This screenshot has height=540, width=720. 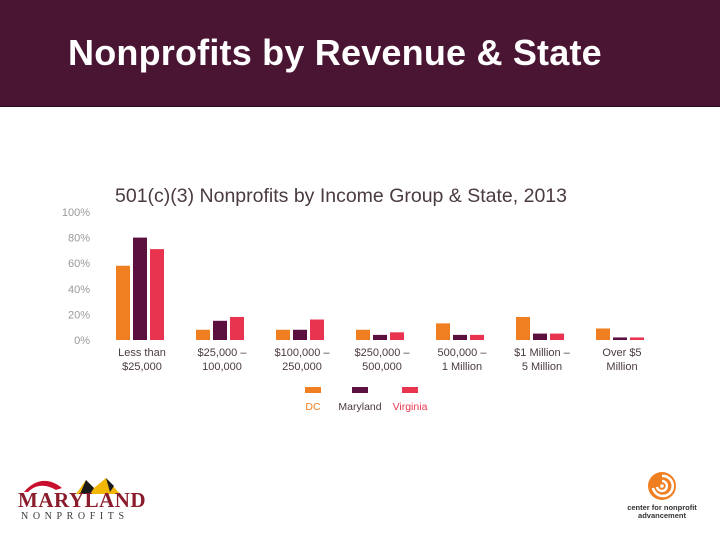 What do you see at coordinates (382, 353) in the screenshot?
I see `x-tick-label: $250,000 –` at bounding box center [382, 353].